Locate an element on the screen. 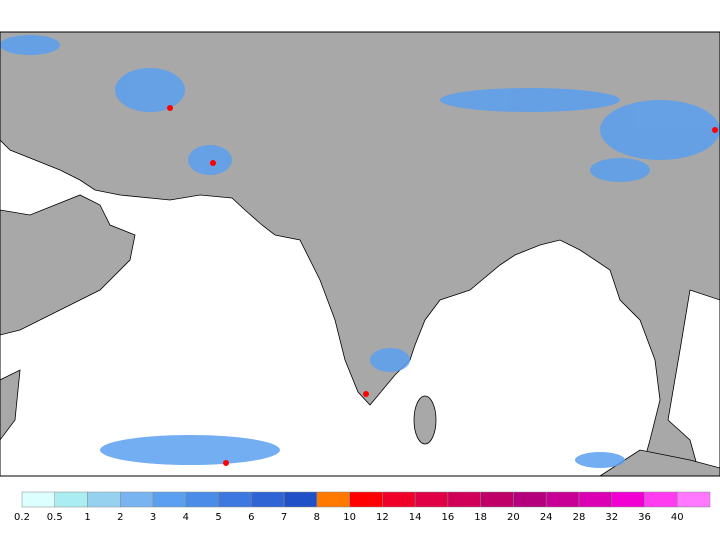  colorbar-label: 40 is located at coordinates (677, 517).